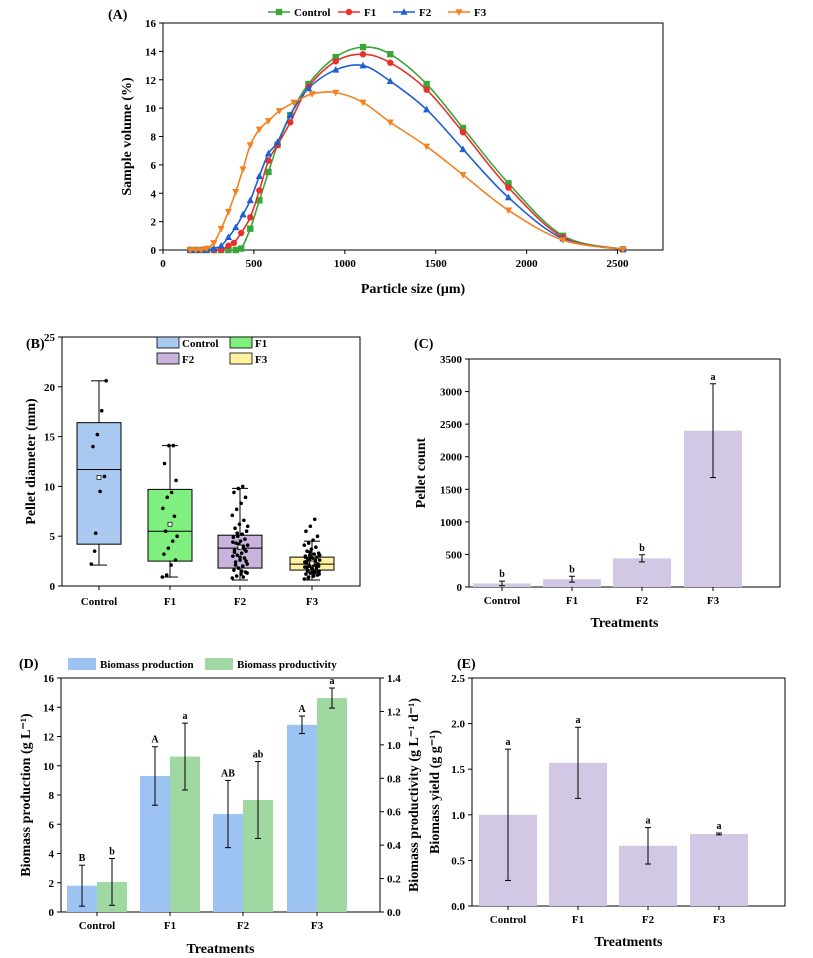 The height and width of the screenshot is (958, 813). I want to click on x-tick-label: Control, so click(502, 601).